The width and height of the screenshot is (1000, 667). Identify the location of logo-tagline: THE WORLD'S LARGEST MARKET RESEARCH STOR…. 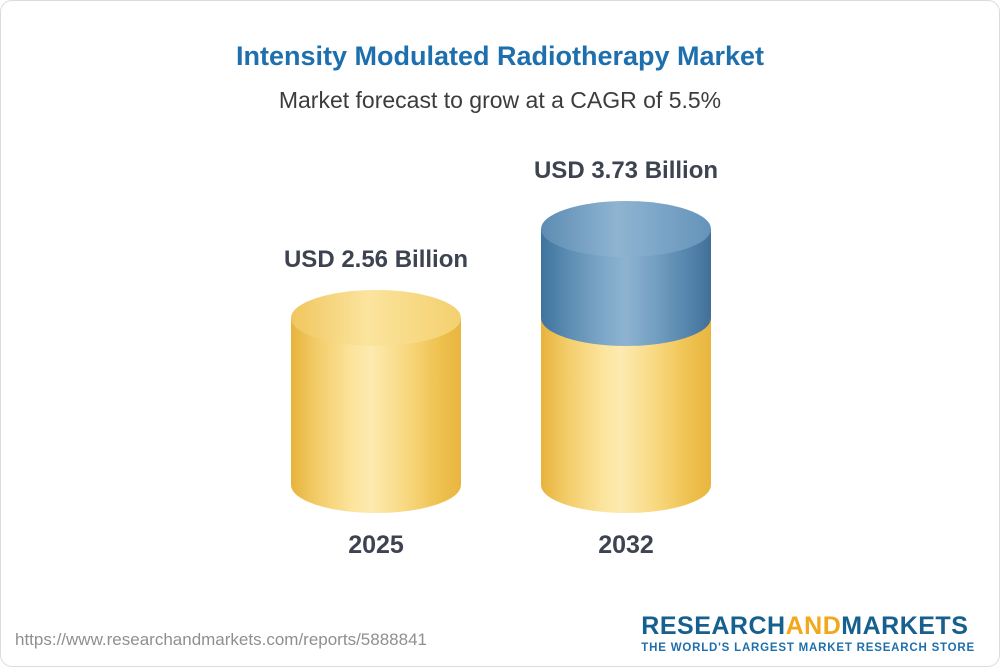
(808, 648).